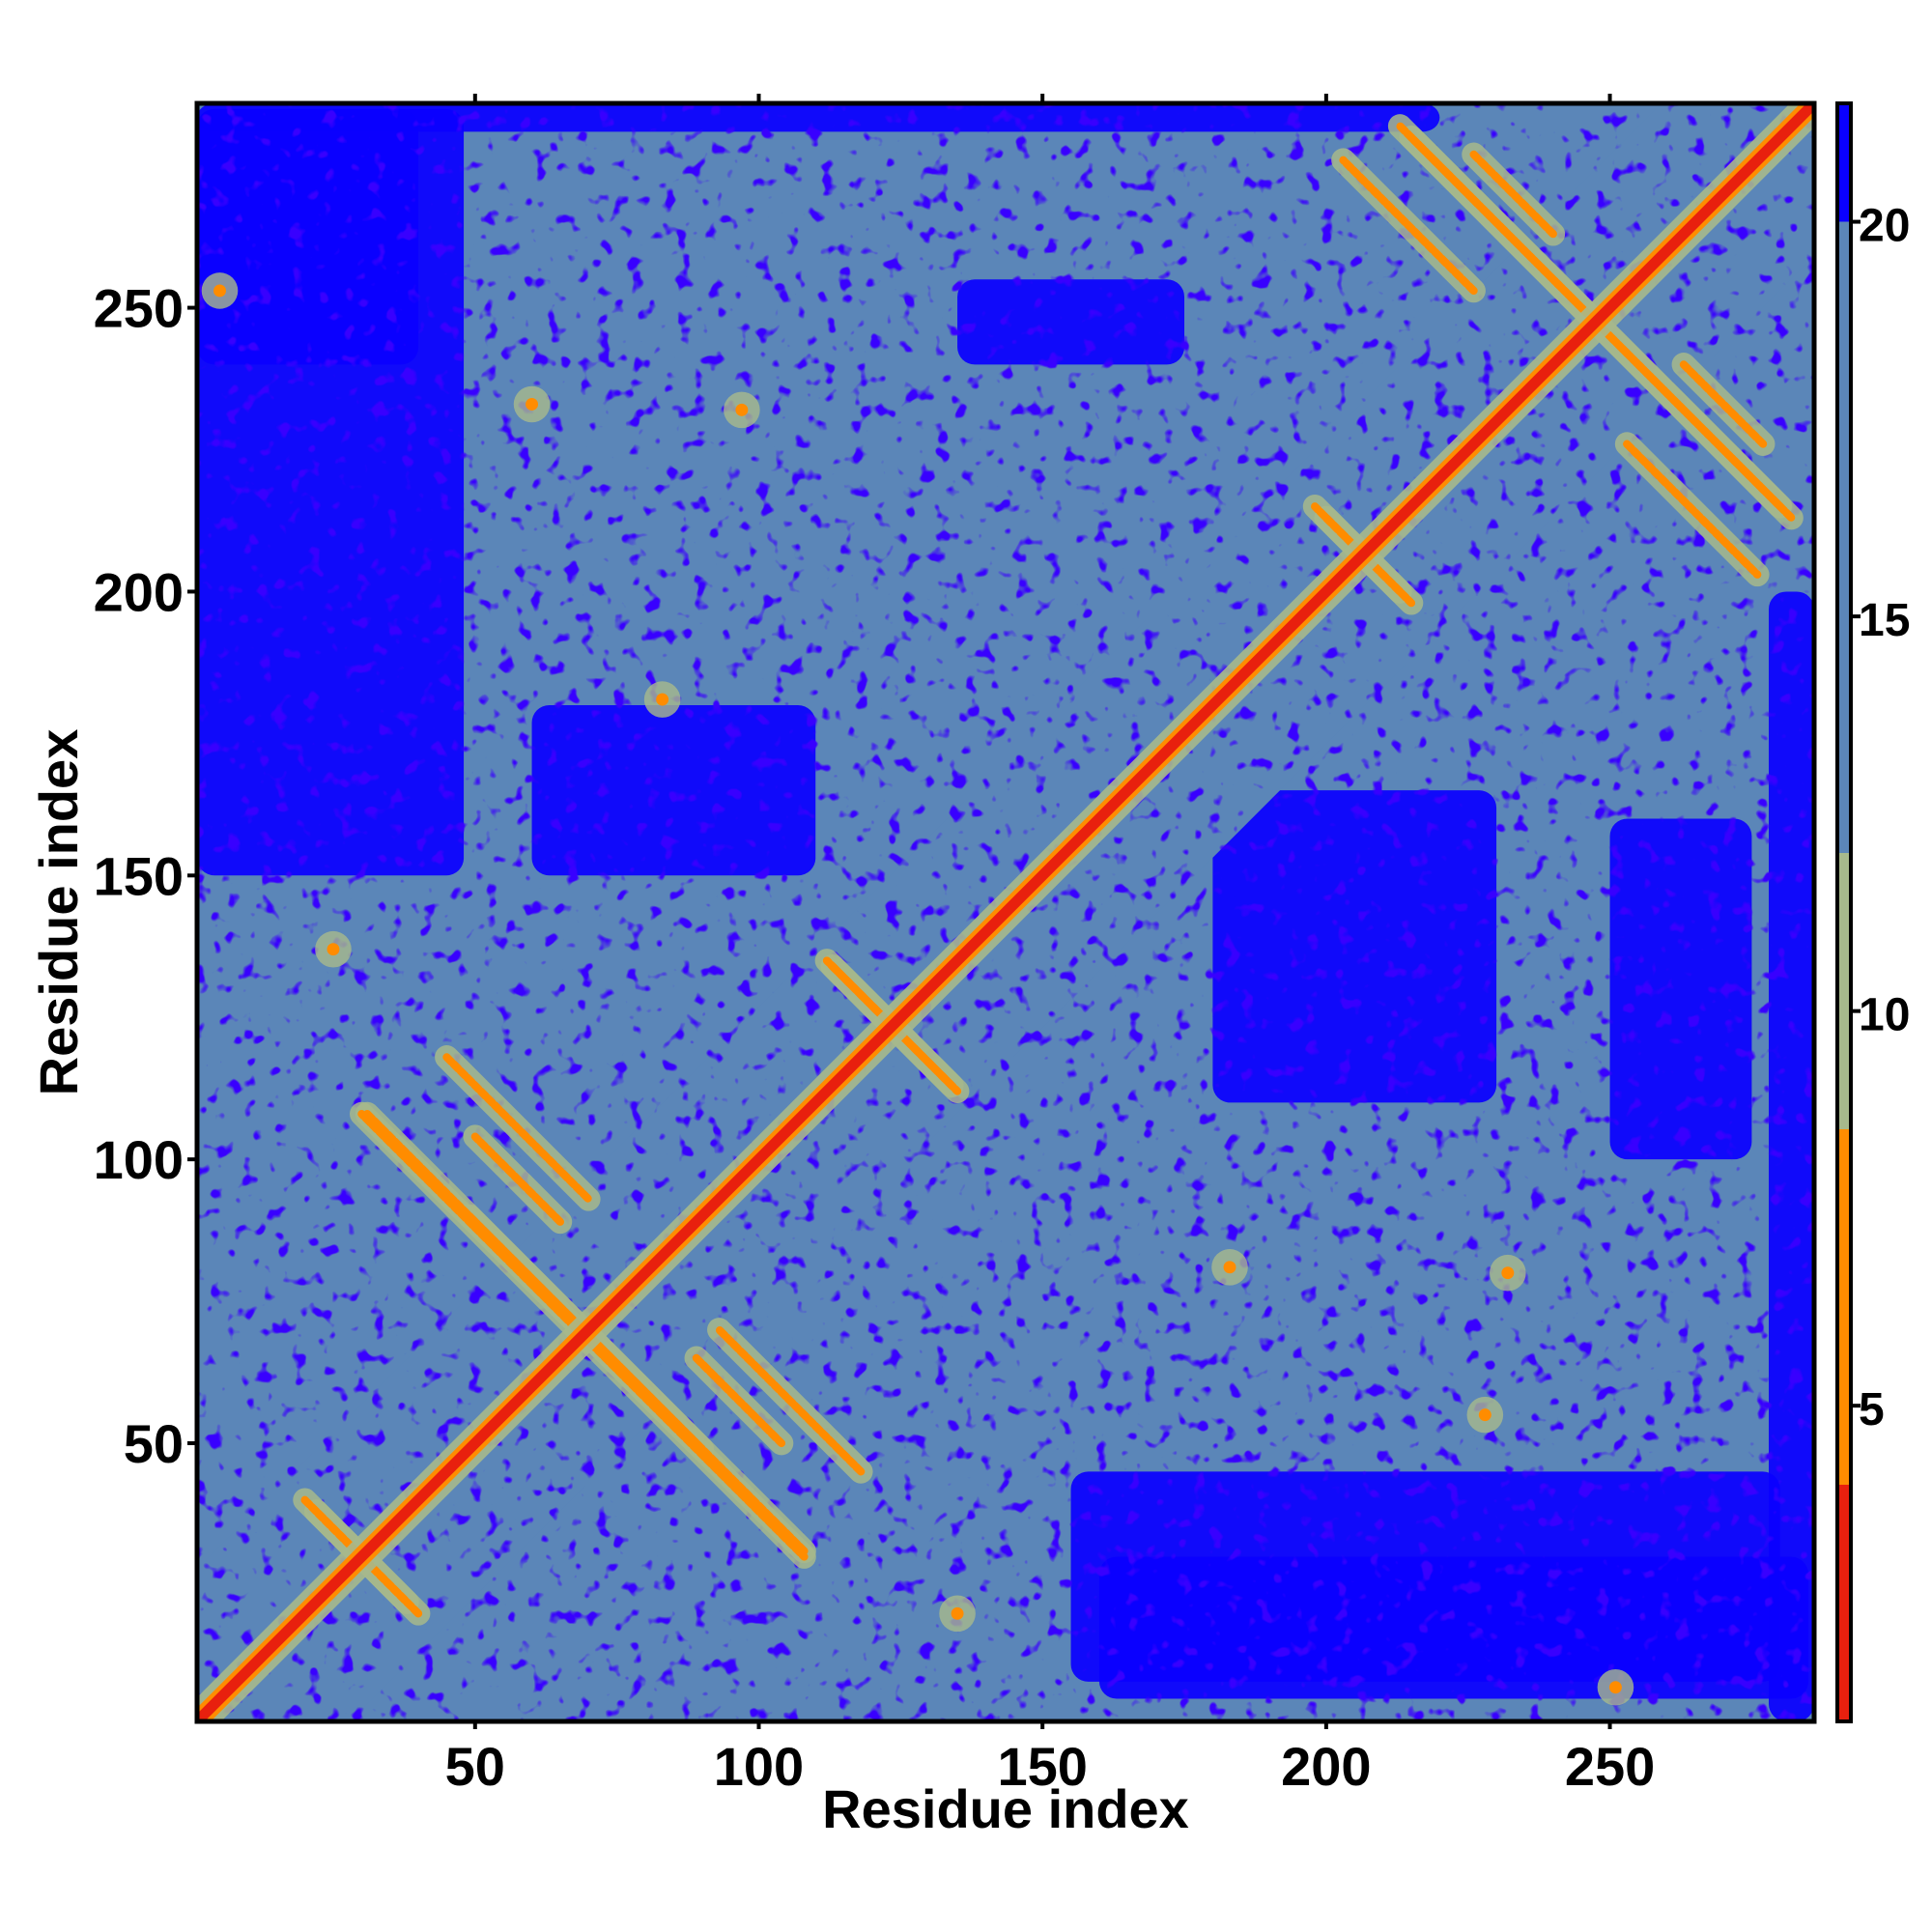  I want to click on colorbar-tick-label-10: 10, so click(1884, 1015).